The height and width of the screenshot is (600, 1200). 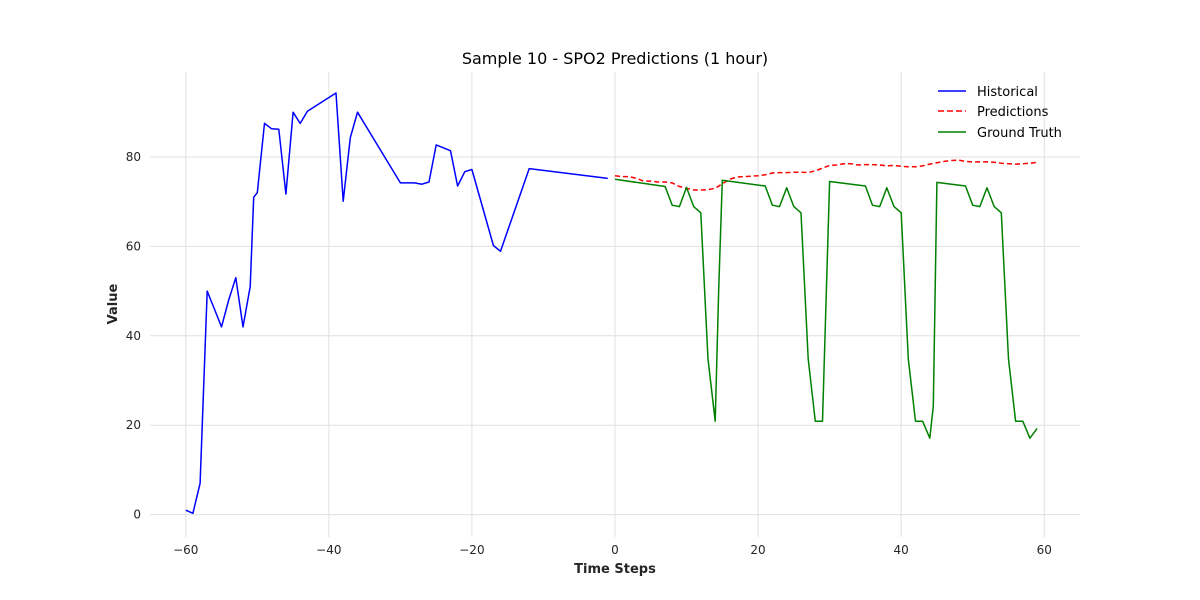 I want to click on x-tick-label: −20, so click(x=471, y=550).